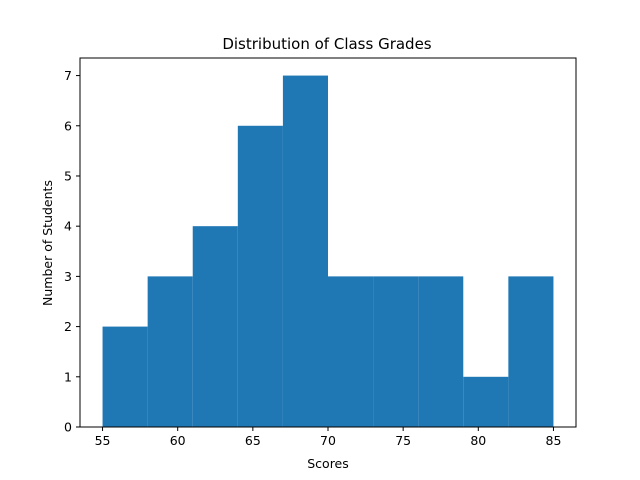 The height and width of the screenshot is (480, 640). Describe the element at coordinates (253, 440) in the screenshot. I see `x-tick-label: 65` at that location.